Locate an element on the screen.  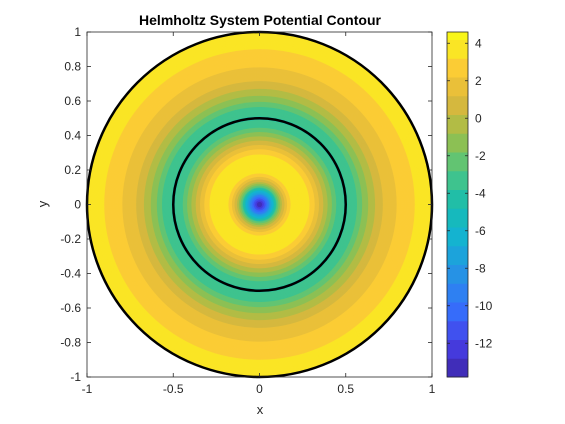
colorbar-frame is located at coordinates (457, 204).